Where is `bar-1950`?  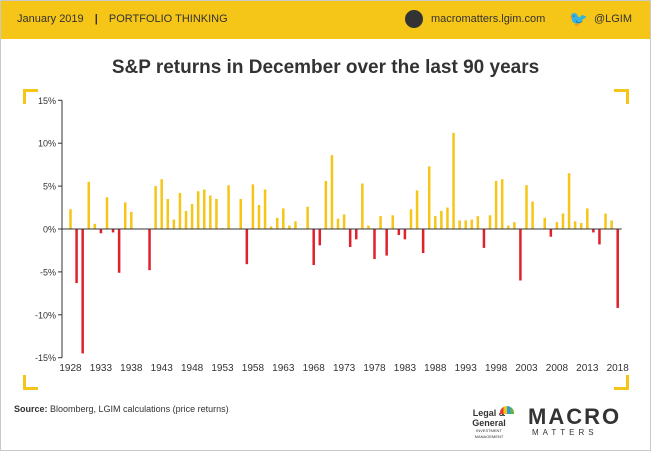
bar-1950 is located at coordinates (204, 209).